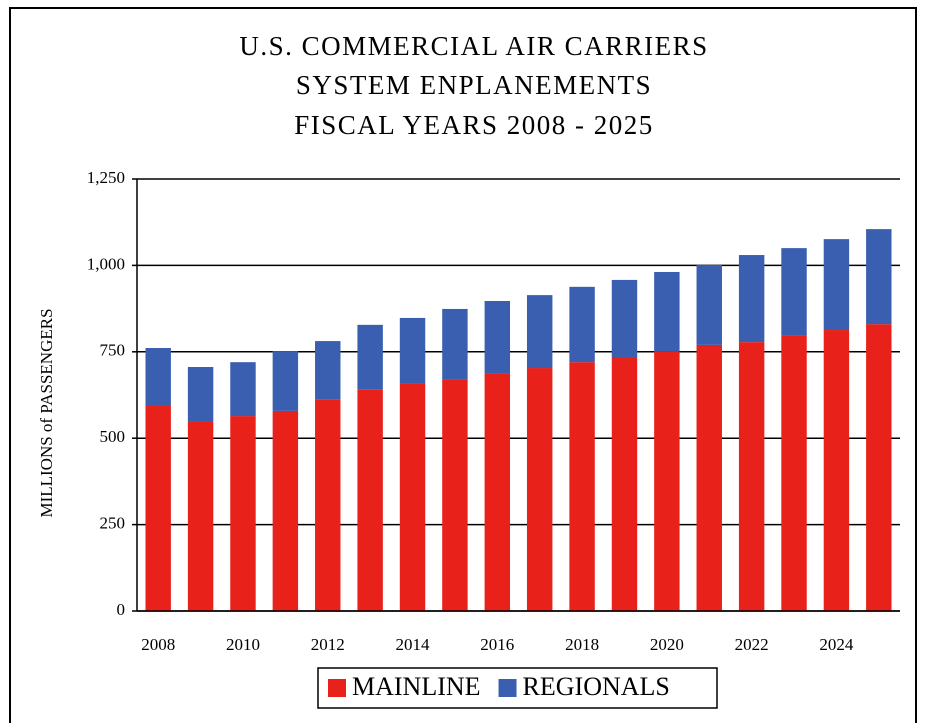  I want to click on y-axis-label: MILLIONS of PASSENGERS, so click(46, 412).